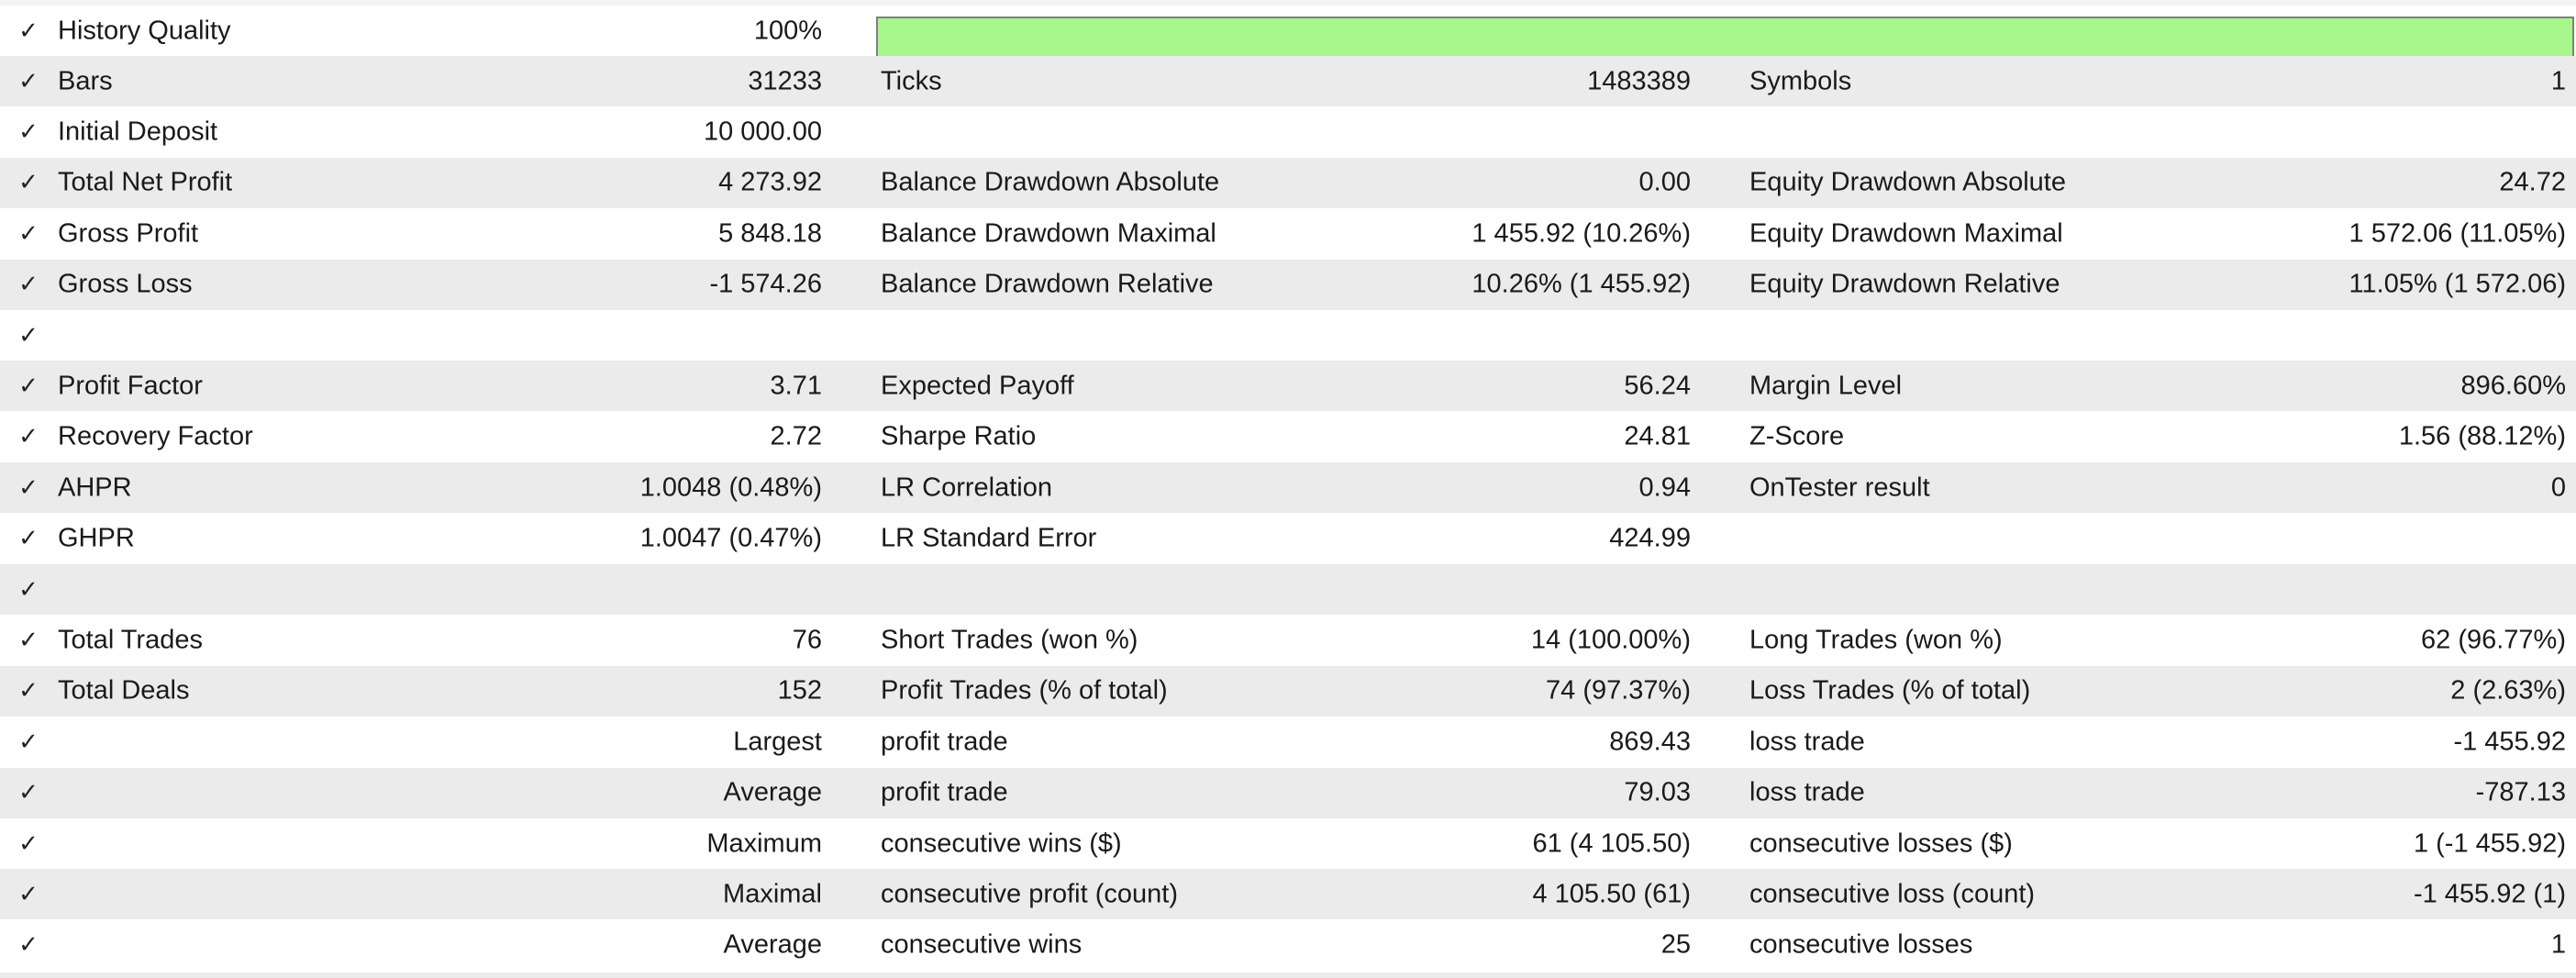 The width and height of the screenshot is (2576, 978). I want to click on history-quality-bar, so click(1725, 38).